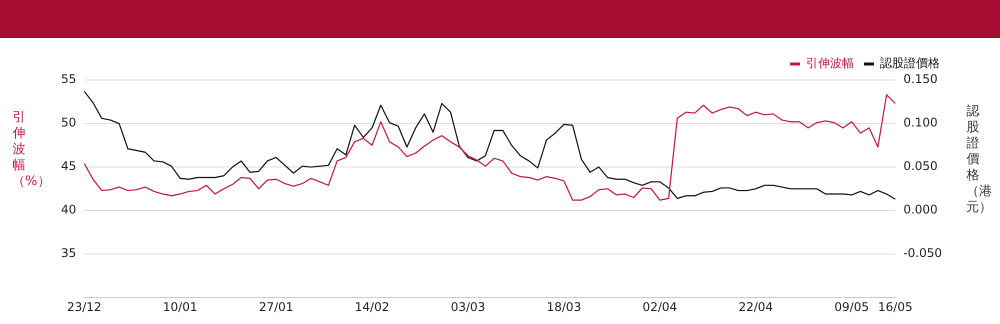 The height and width of the screenshot is (324, 1000). What do you see at coordinates (660, 307) in the screenshot?
I see `x-tick-label: 02/04` at bounding box center [660, 307].